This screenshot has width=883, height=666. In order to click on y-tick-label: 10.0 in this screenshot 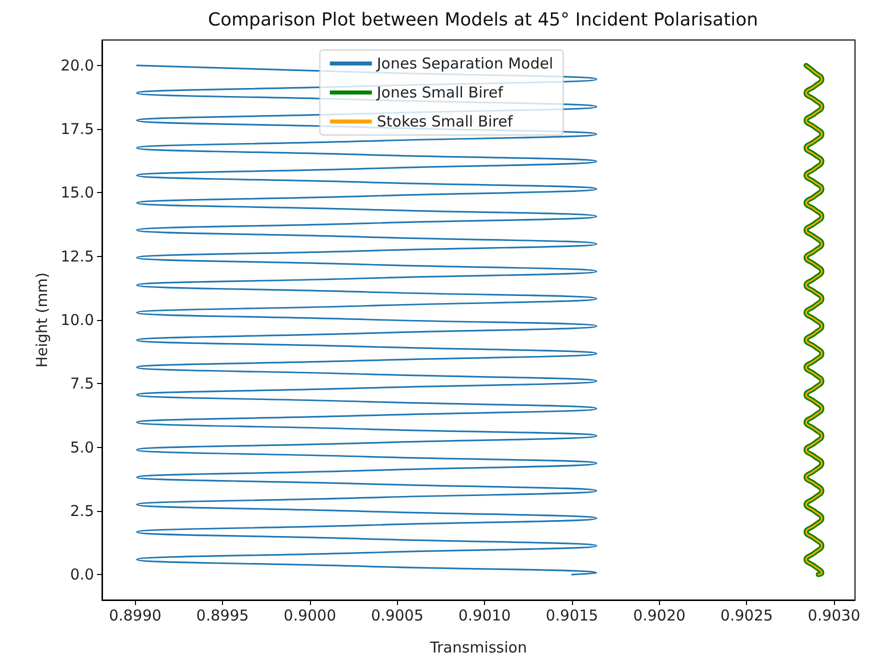, I will do `click(77, 320)`.